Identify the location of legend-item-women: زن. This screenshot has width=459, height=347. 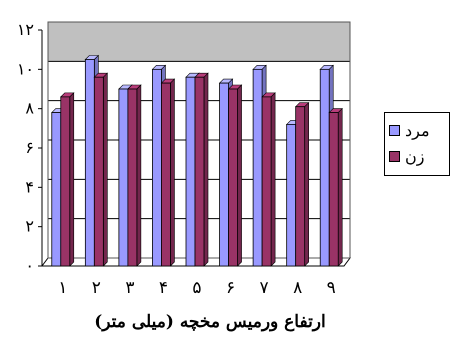
(406, 156).